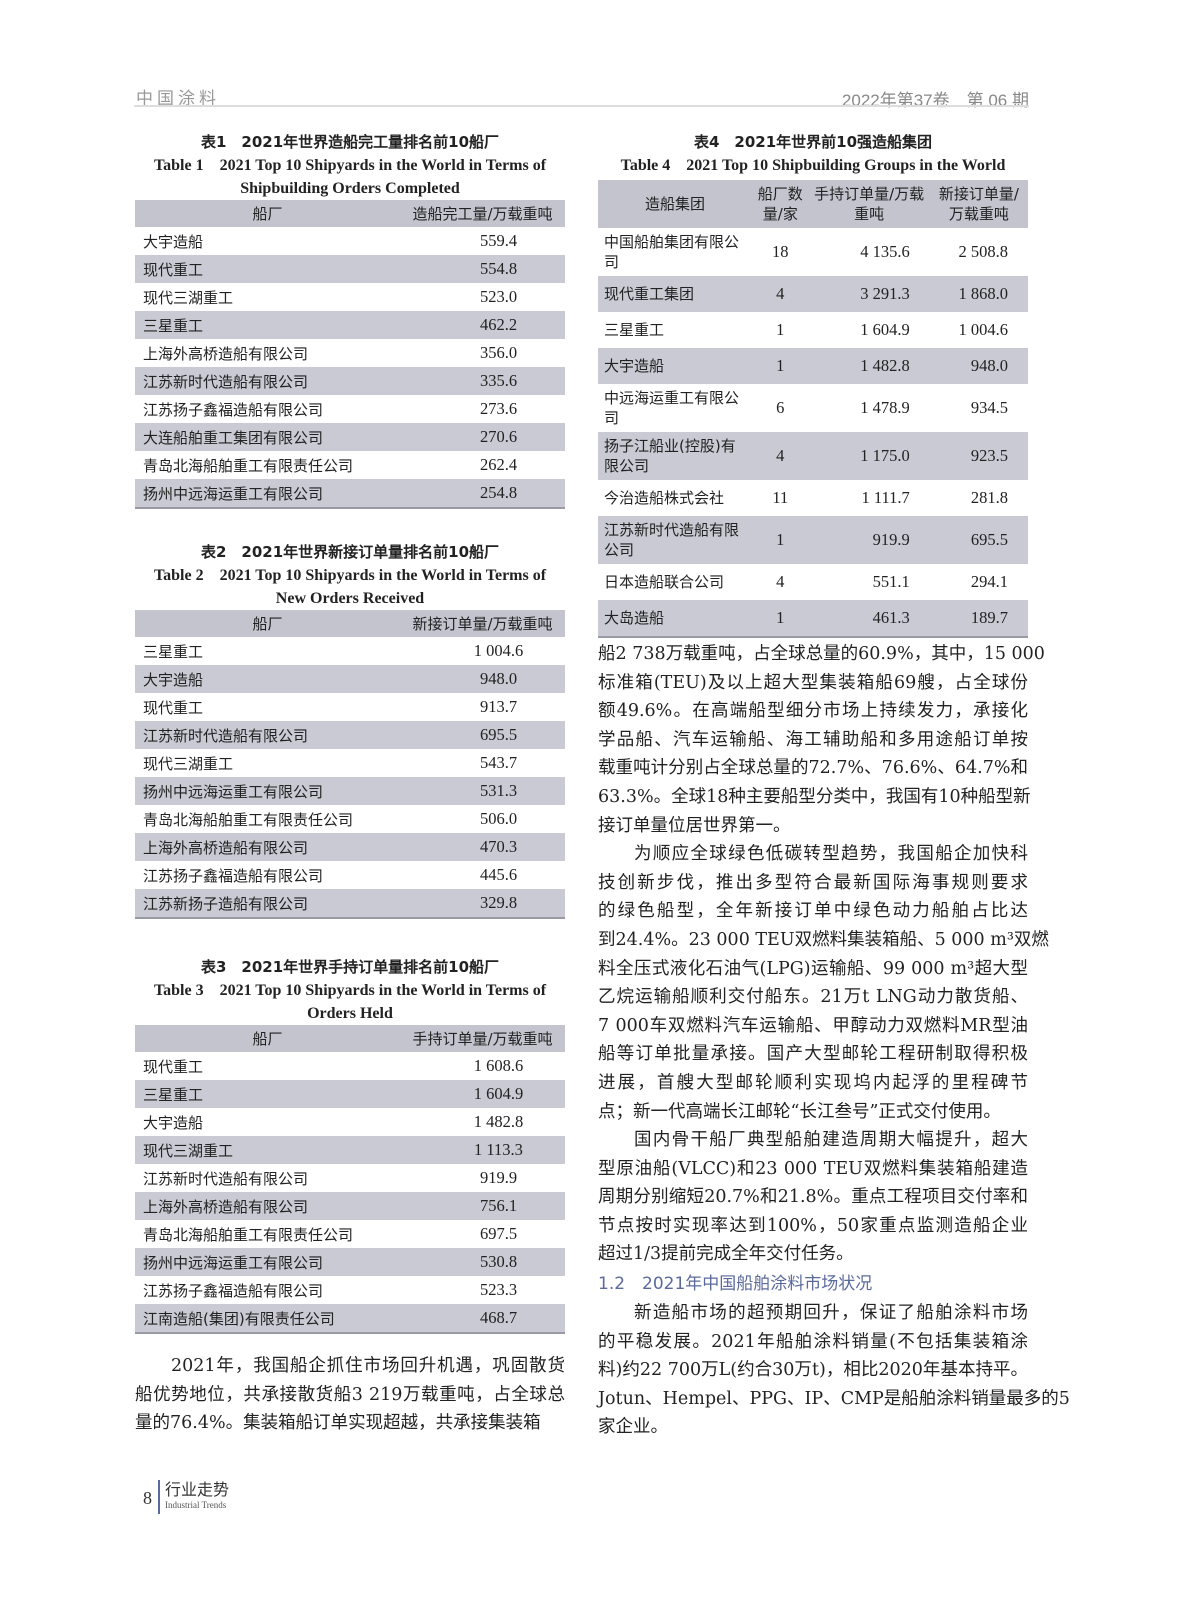 The height and width of the screenshot is (1600, 1187). I want to click on table-row: 江苏扬子鑫福造船有限公司 523.3, so click(350, 1290).